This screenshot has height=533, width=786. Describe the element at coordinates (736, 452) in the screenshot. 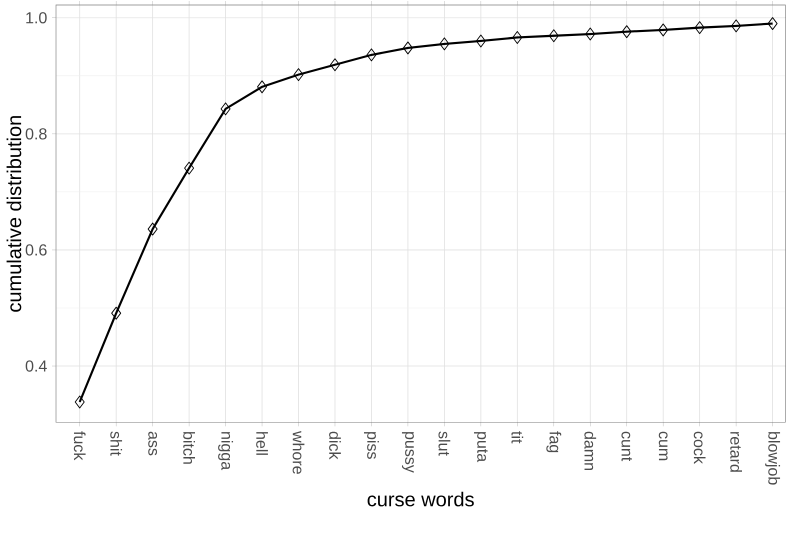

I see `x-tick-label: retard` at that location.